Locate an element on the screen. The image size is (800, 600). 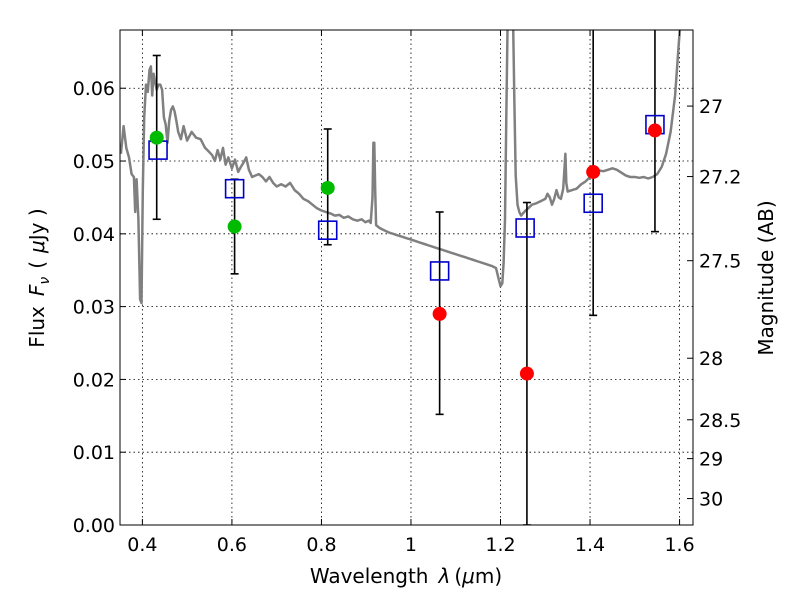
y-tick-label: 0.01 is located at coordinates (94, 453).